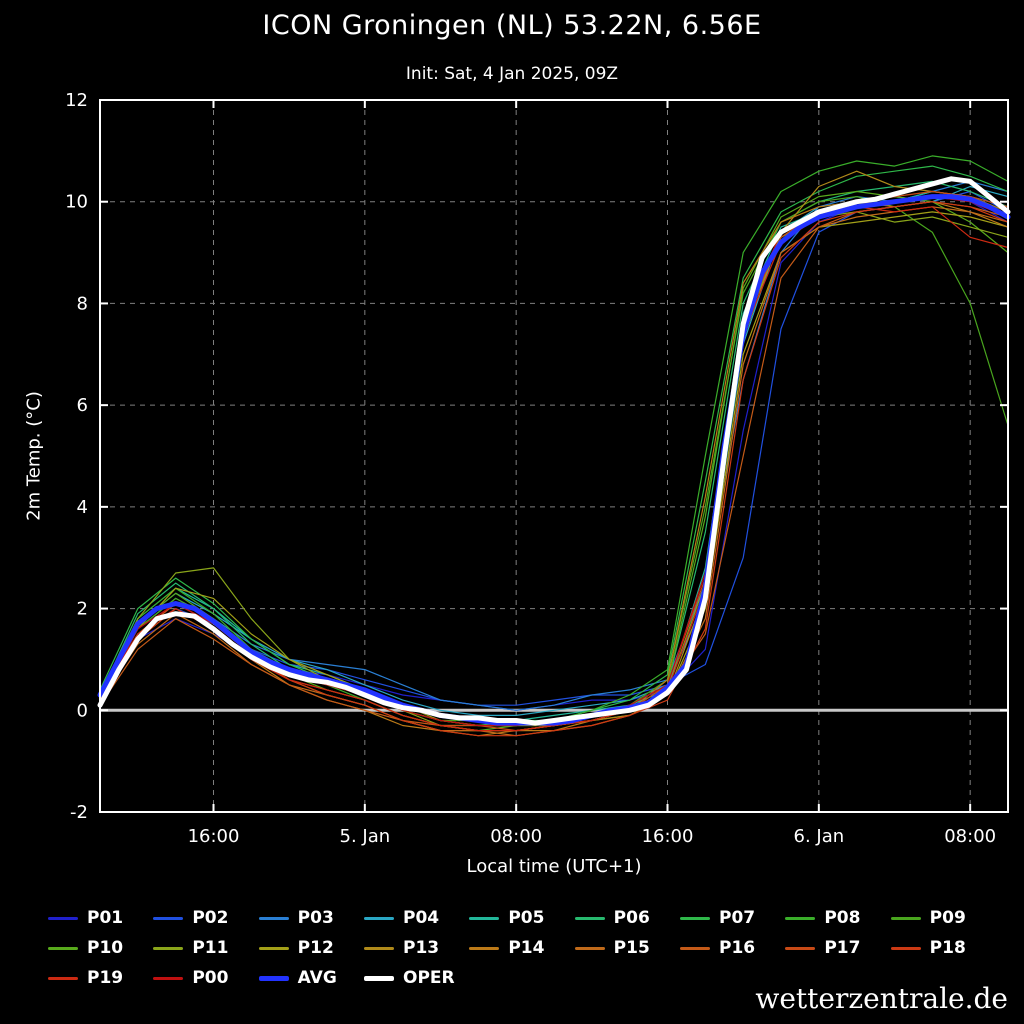 Image resolution: width=1024 pixels, height=1024 pixels. I want to click on y-tick-label: 0, so click(82, 710).